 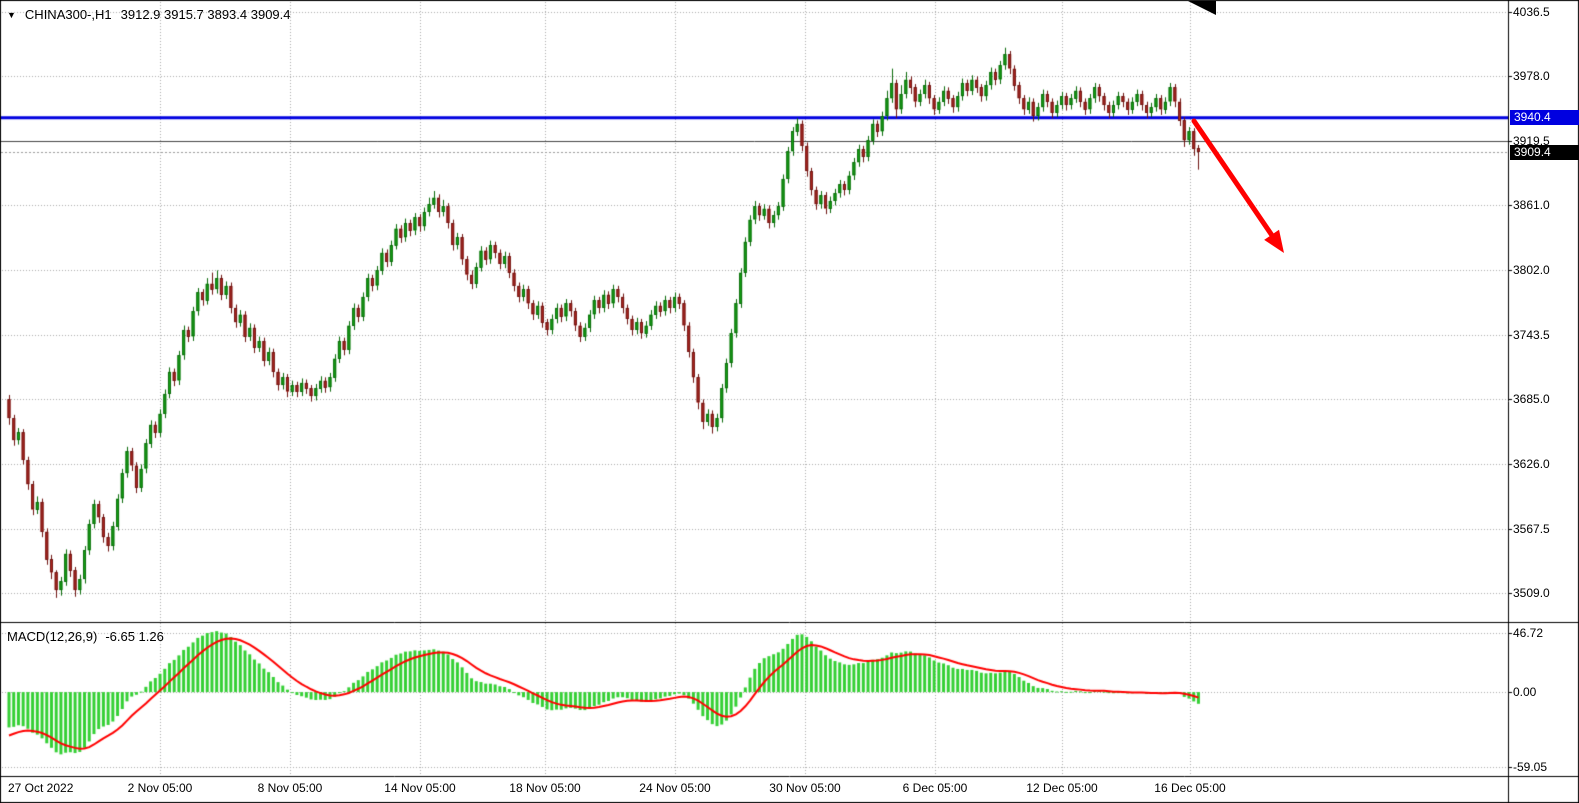 I want to click on price-axis-label: 3626.0, so click(x=1531, y=464).